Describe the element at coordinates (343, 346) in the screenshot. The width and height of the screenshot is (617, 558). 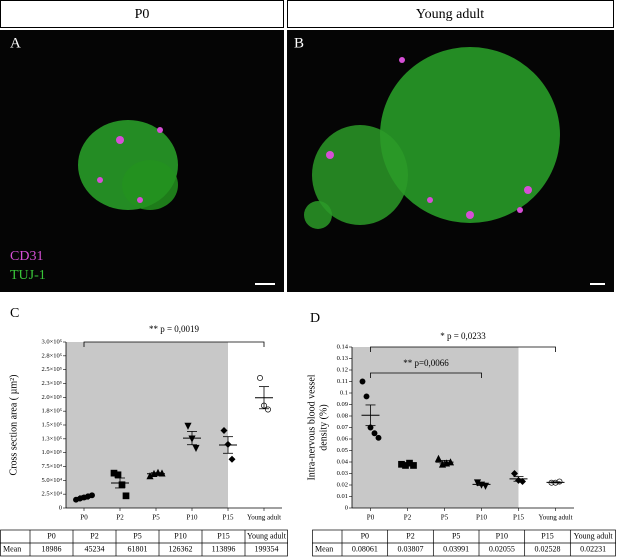
I see `y-tick-label: 0.14` at that location.